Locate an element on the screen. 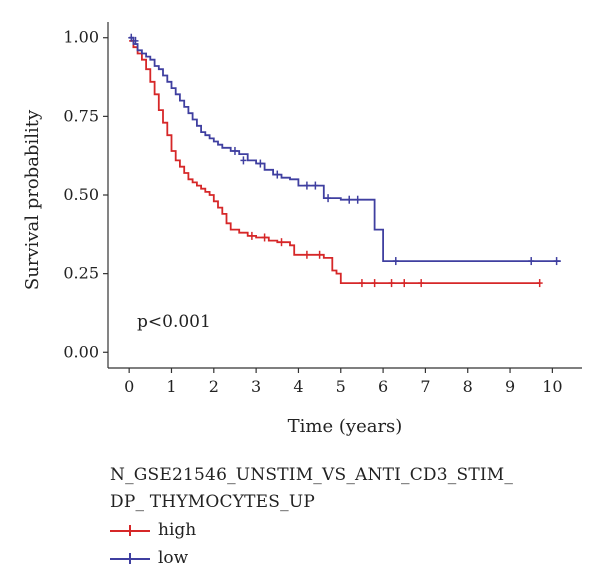  x-tick-label: 9 is located at coordinates (510, 386).